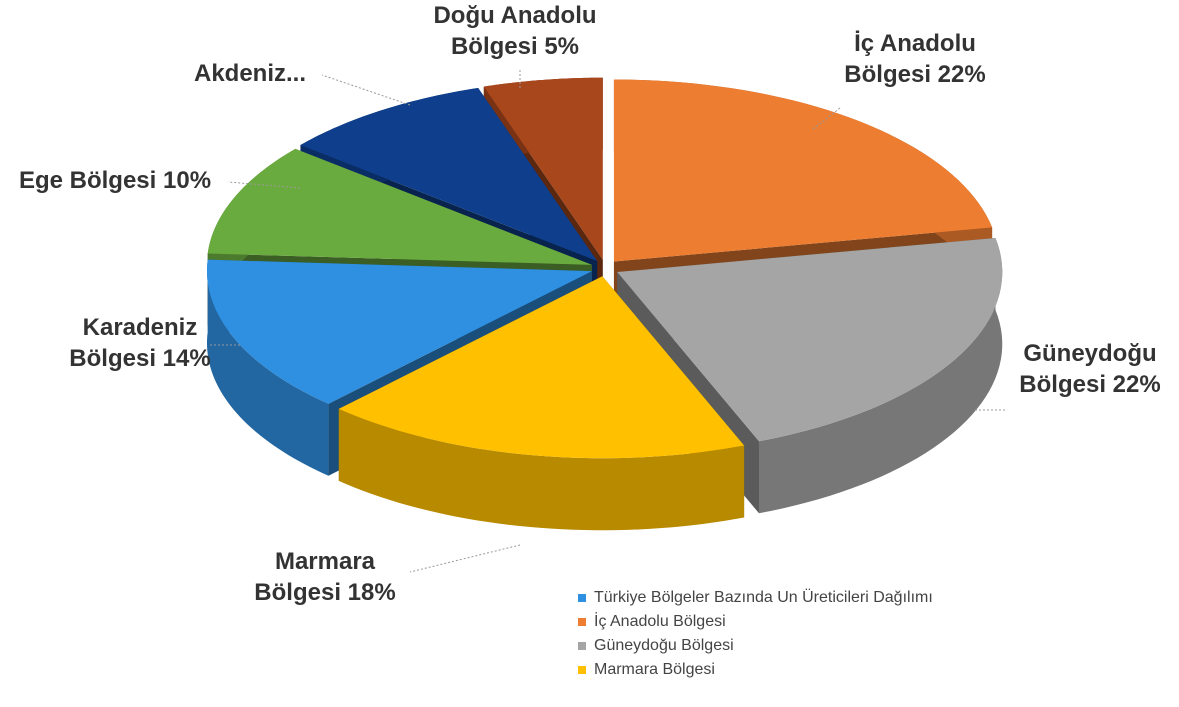 This screenshot has width=1179, height=707. I want to click on category-label: Karadeniz Bölgesi, so click(133, 343).